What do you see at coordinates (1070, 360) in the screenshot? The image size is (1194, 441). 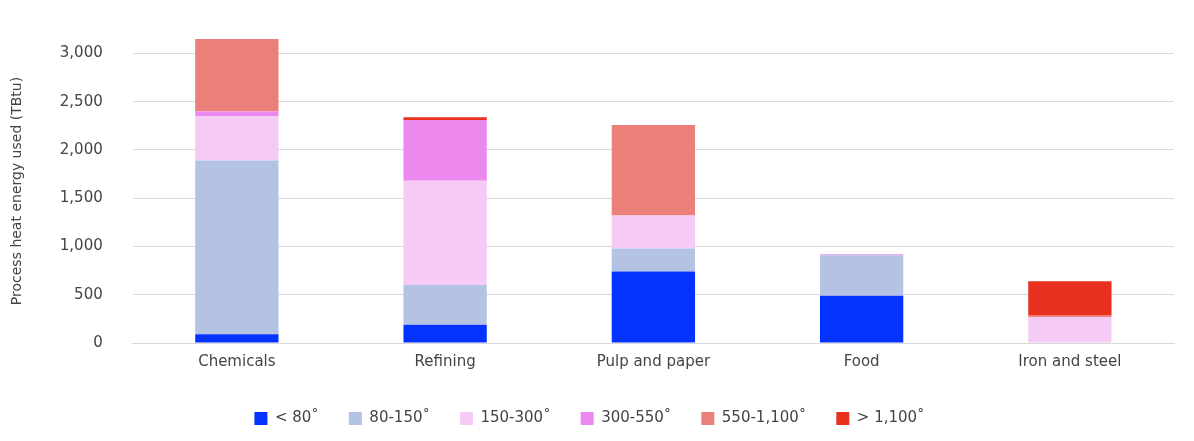 I see `x-tick-label: Iron and steel` at bounding box center [1070, 360].